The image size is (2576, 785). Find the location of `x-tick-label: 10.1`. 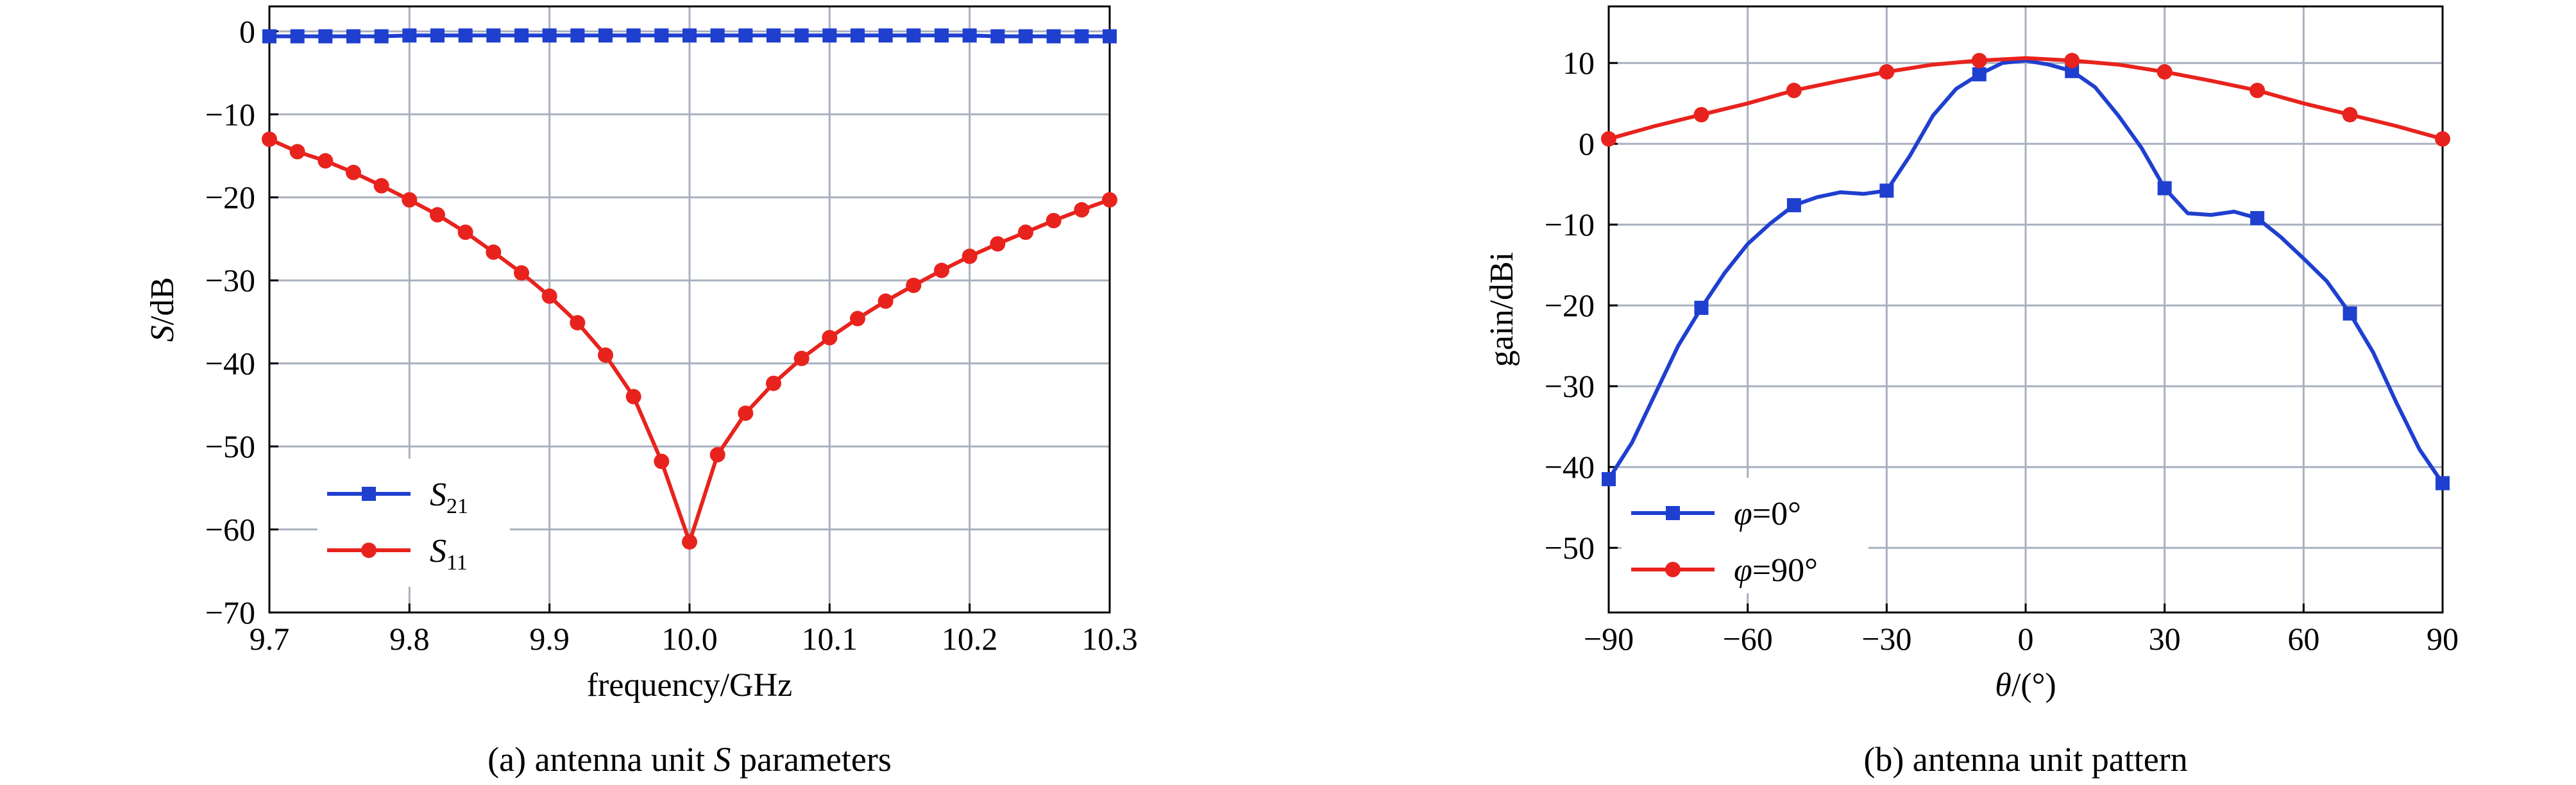

x-tick-label: 10.1 is located at coordinates (830, 639).